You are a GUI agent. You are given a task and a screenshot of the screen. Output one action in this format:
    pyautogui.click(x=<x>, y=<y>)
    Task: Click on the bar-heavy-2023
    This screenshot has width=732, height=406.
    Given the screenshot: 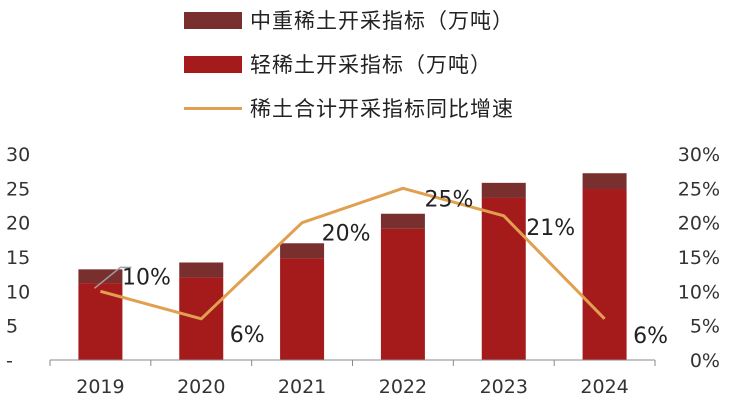 What is the action you would take?
    pyautogui.click(x=503, y=190)
    